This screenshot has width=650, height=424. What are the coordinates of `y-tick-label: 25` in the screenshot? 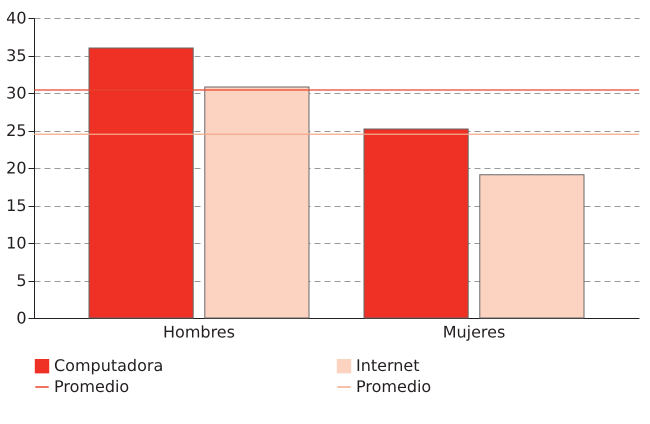 It's located at (16, 130).